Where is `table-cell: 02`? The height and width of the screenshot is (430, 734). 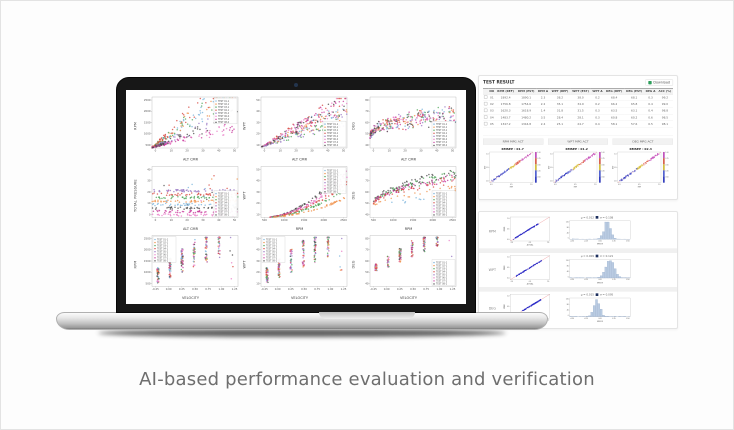 table-cell: 02 is located at coordinates (492, 104).